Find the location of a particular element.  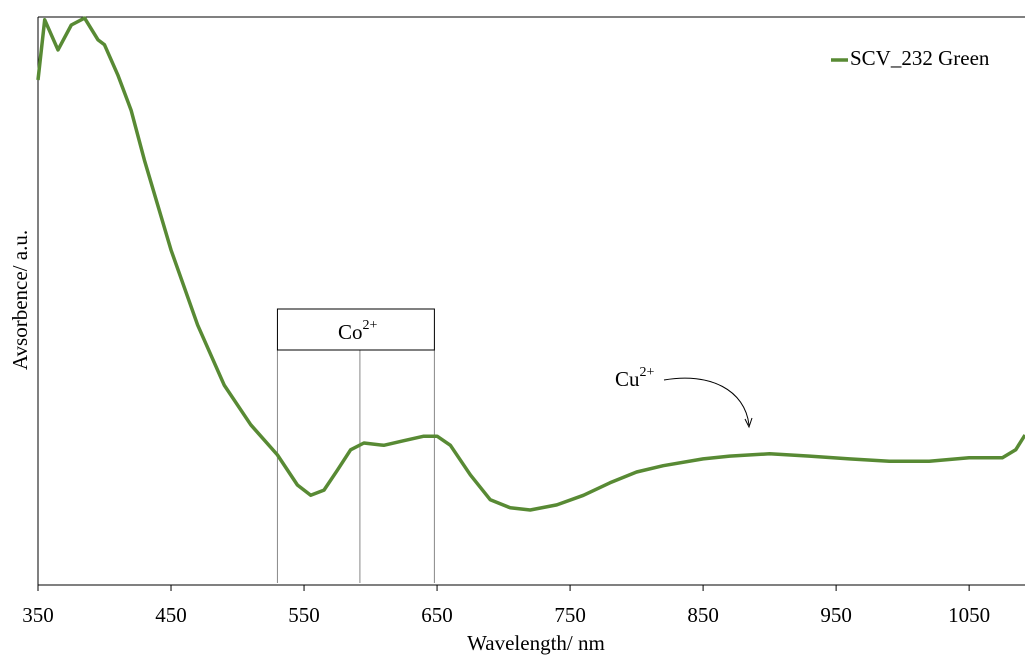

annotation-label: Cu2+ is located at coordinates (635, 378).